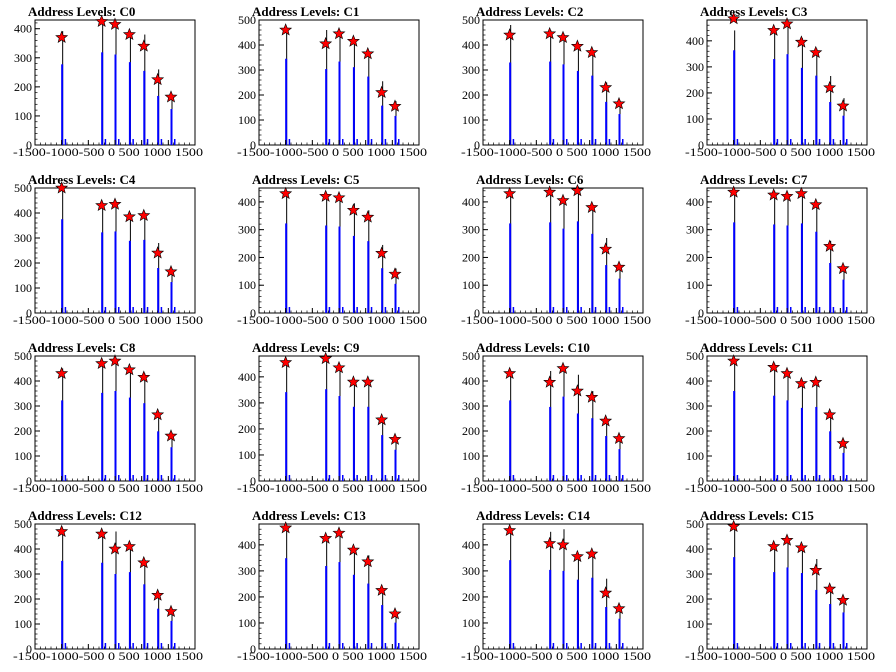 The width and height of the screenshot is (896, 672). Describe the element at coordinates (533, 515) in the screenshot. I see `chart-title: Address Levels: C14` at that location.